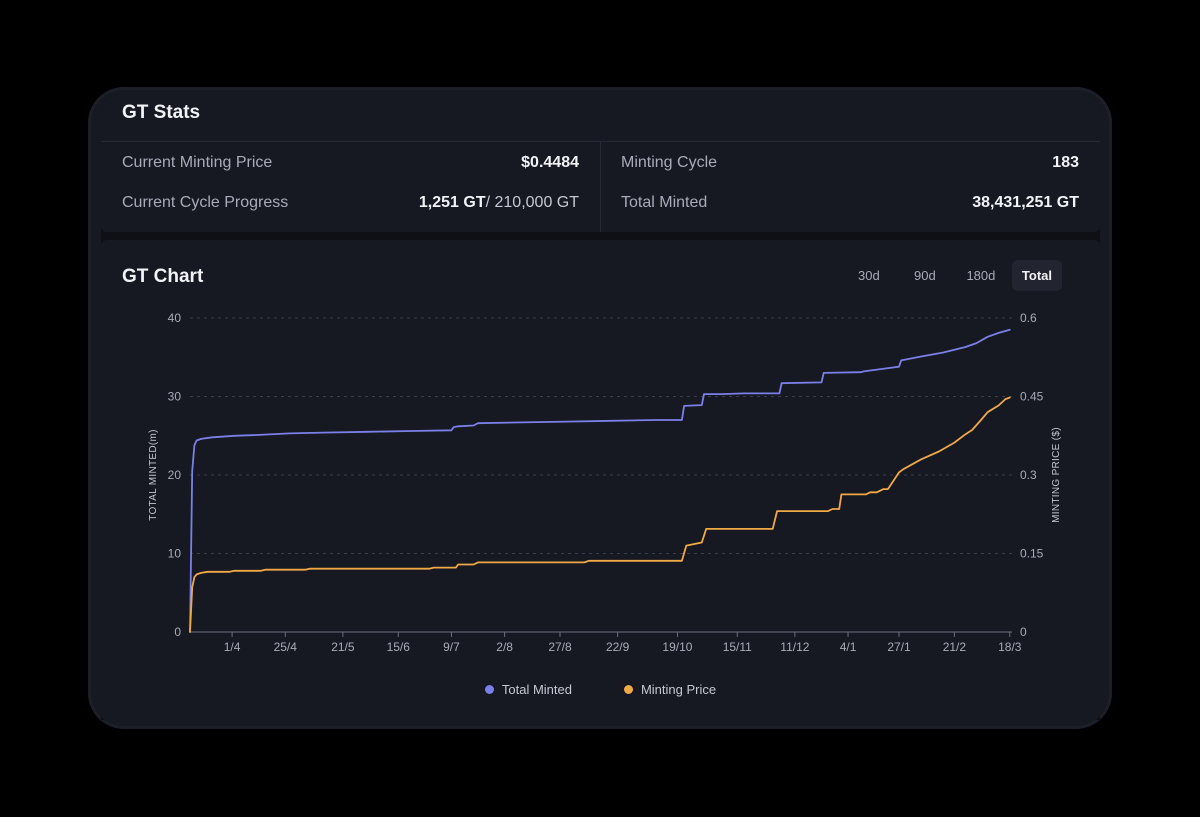 This screenshot has width=1200, height=817. I want to click on x-tick-label: 27/8, so click(560, 647).